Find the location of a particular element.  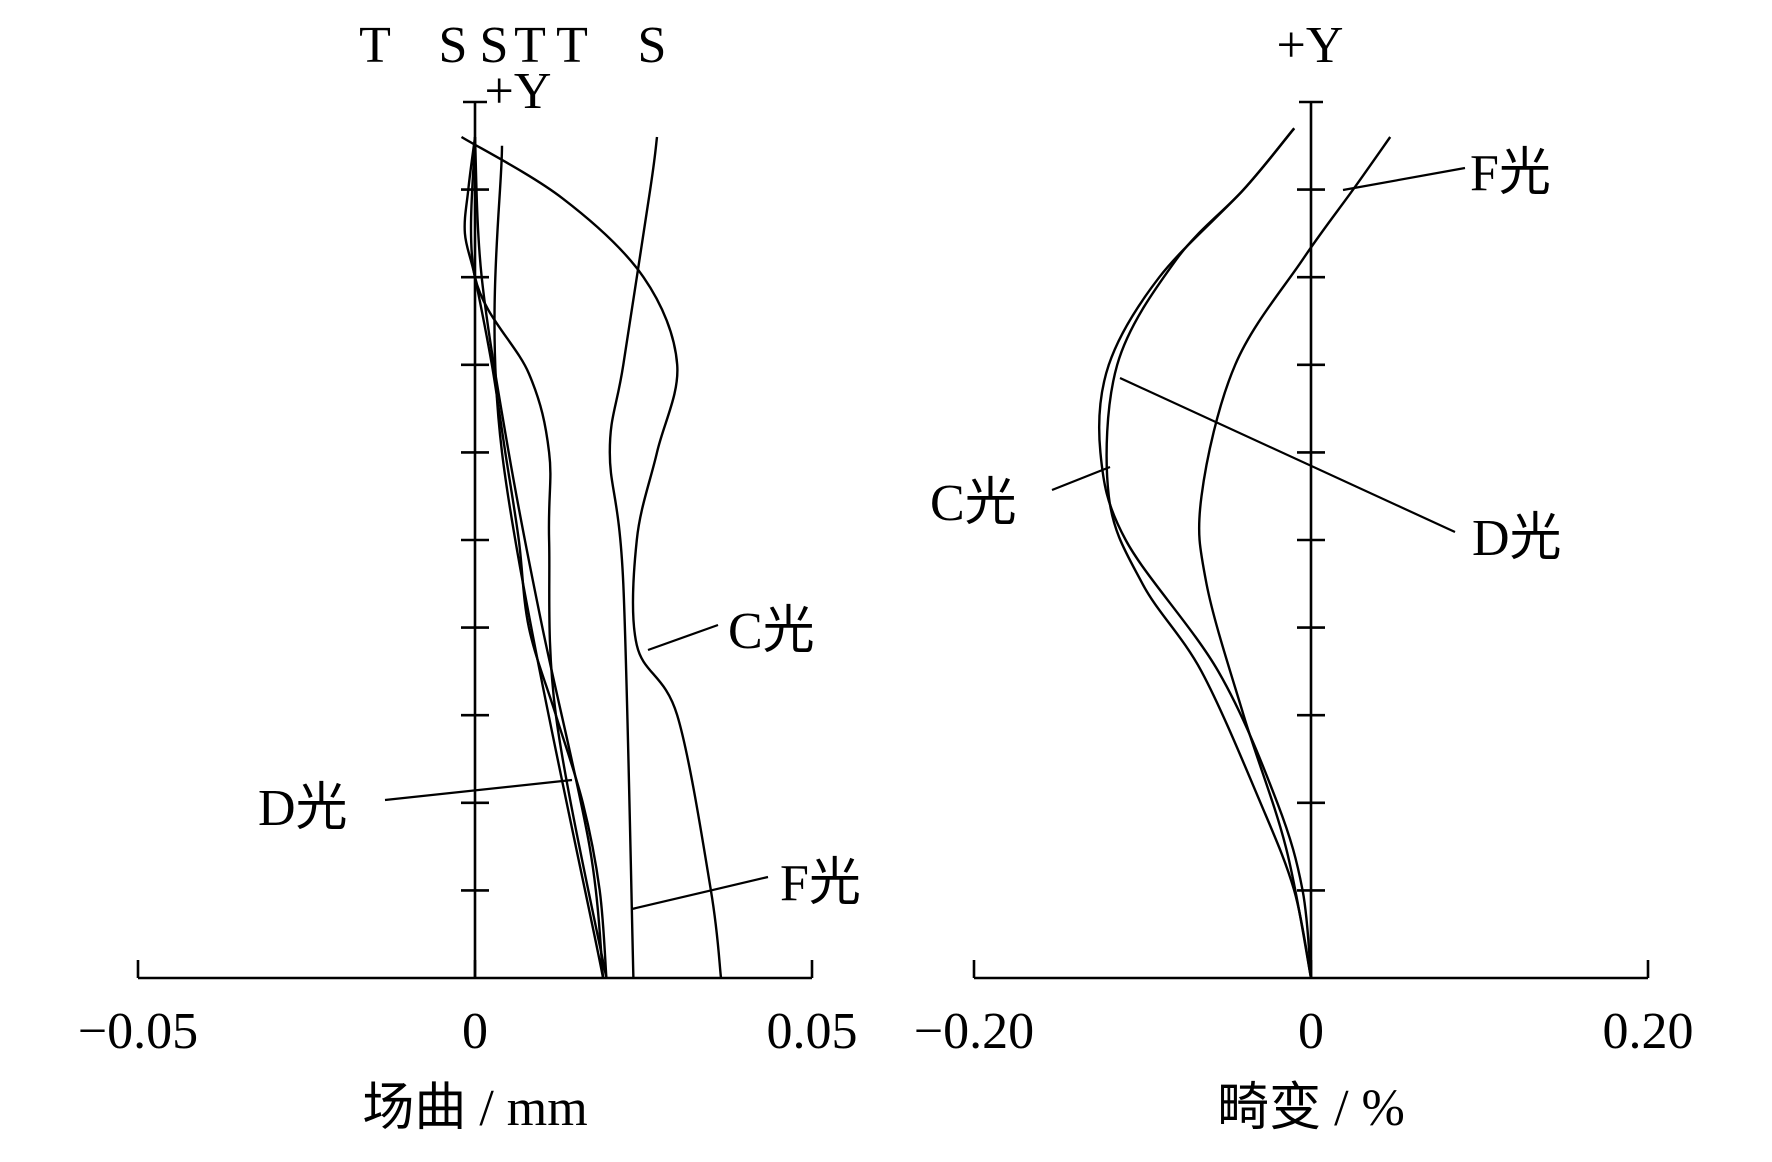

series-curve-F光-S is located at coordinates (549, 562).